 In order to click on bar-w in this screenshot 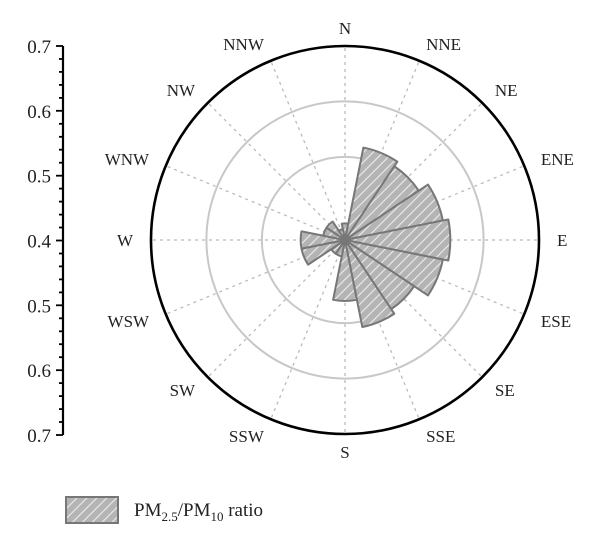, I will do `click(322, 240)`.